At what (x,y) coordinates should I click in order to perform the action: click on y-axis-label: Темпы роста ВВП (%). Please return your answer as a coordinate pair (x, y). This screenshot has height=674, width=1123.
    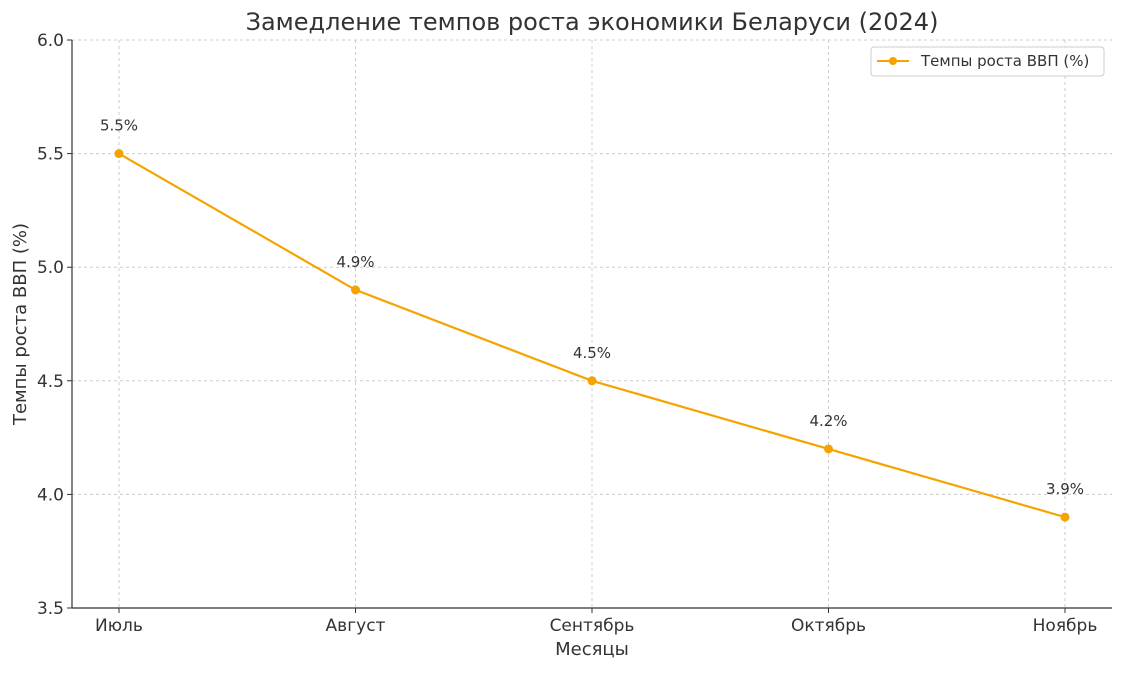
    Looking at the image, I should click on (20, 324).